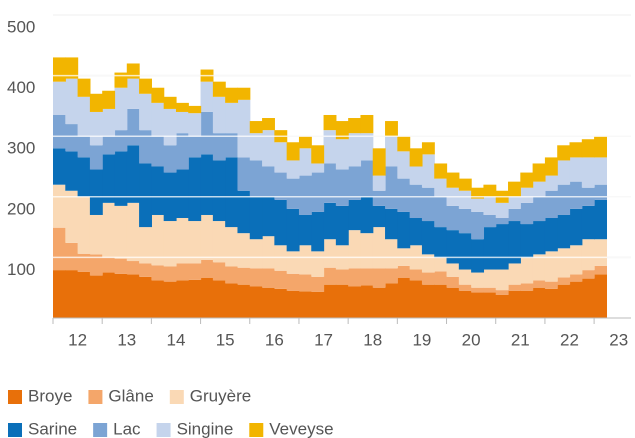 The width and height of the screenshot is (635, 438). Describe the element at coordinates (127, 428) in the screenshot. I see `legend-label: Lac` at that location.